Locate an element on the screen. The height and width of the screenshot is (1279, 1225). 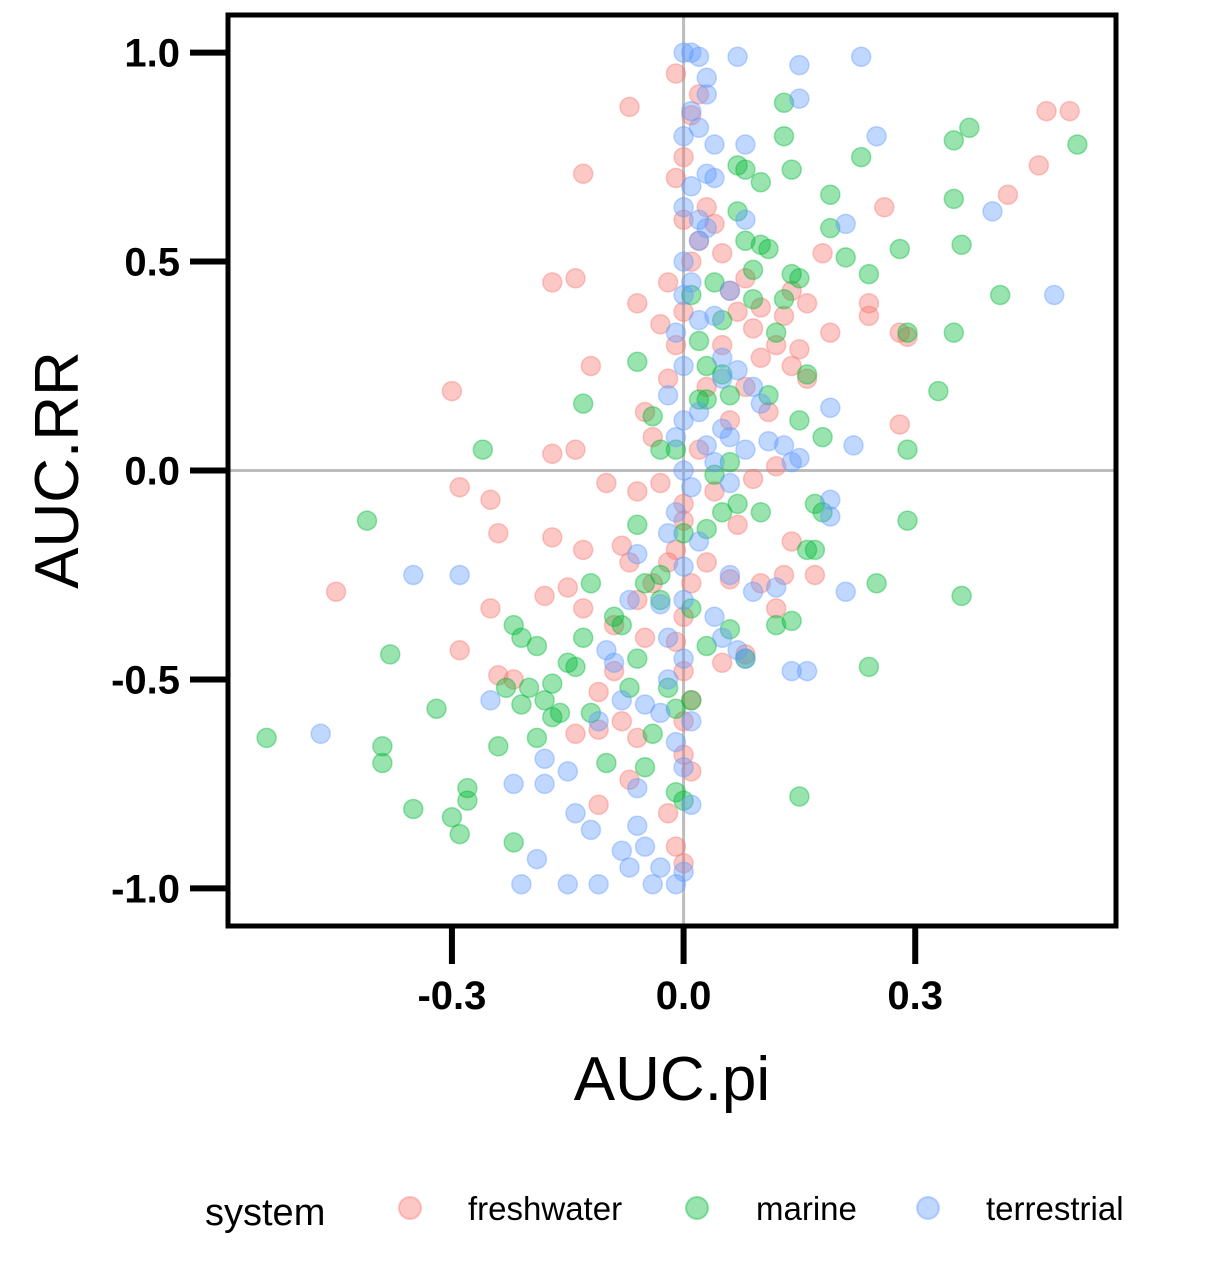
y-tick-label: 0.5 is located at coordinates (152, 263).